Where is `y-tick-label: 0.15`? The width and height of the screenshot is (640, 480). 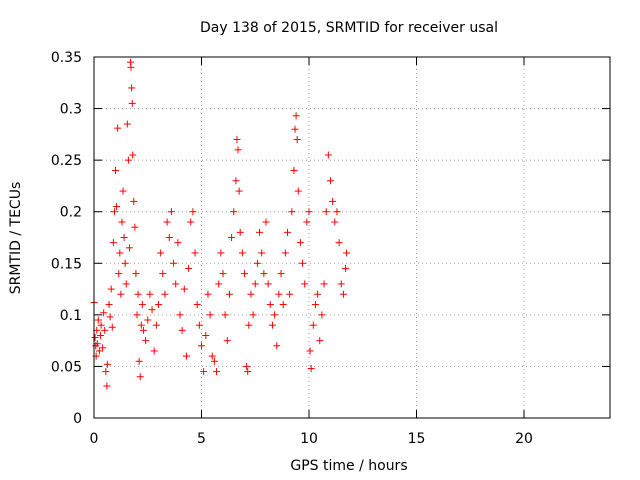 y-tick-label: 0.15 is located at coordinates (66, 264).